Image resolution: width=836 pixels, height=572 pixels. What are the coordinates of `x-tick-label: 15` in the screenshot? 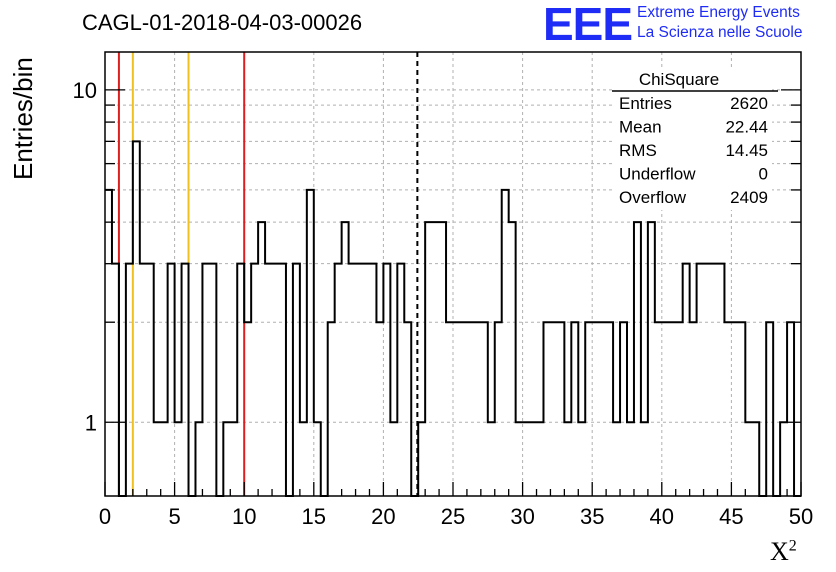 It's located at (314, 516).